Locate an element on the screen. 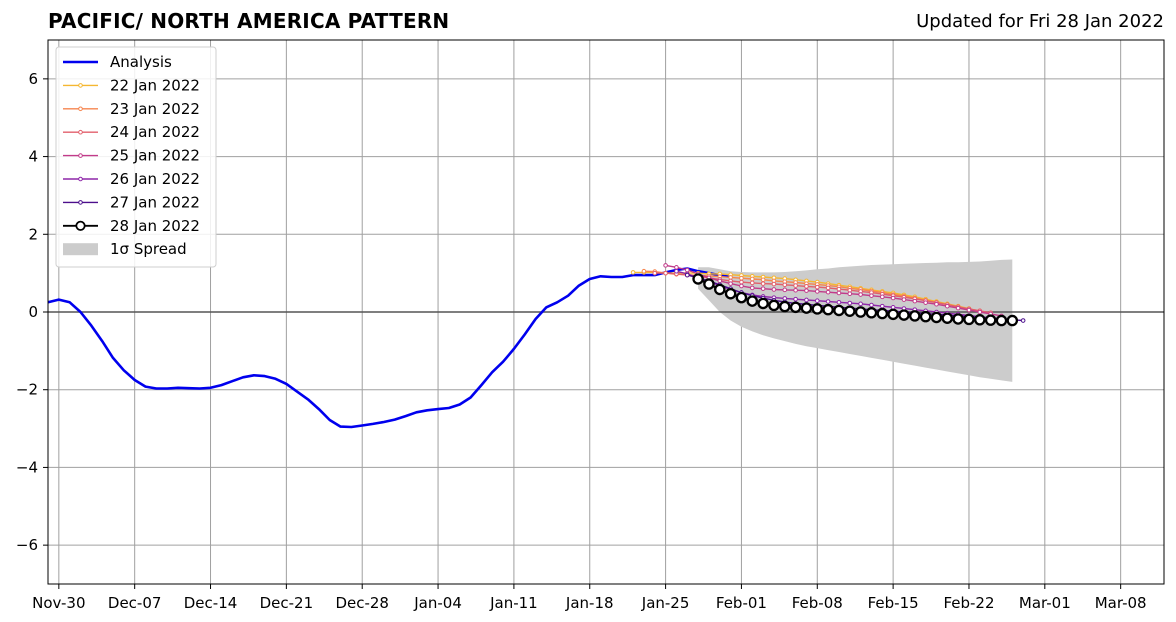  y-tick-label: −6 is located at coordinates (27, 545).